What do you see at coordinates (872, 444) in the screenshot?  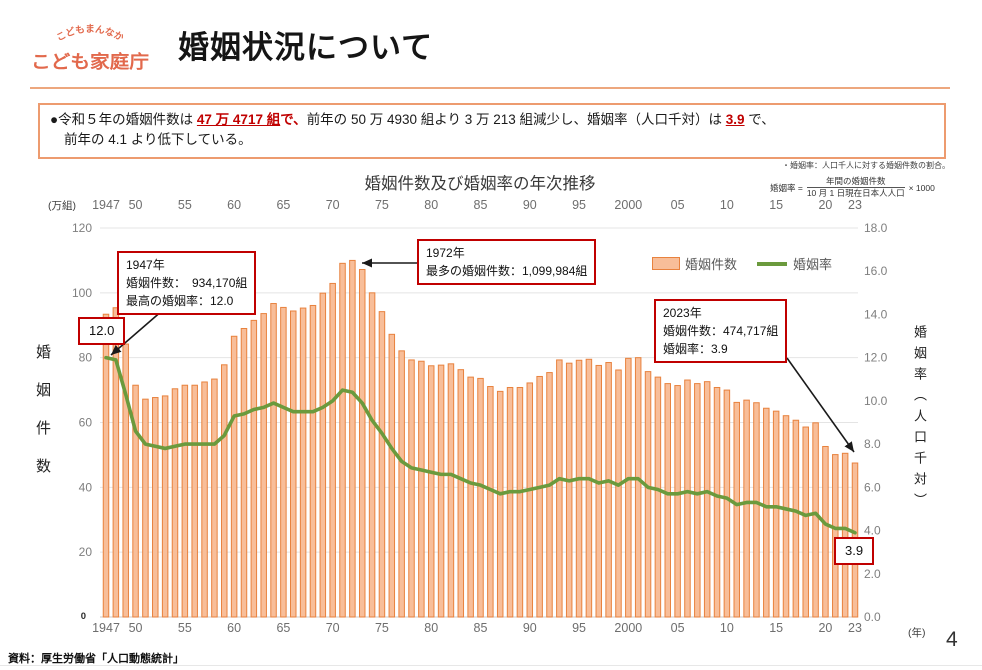 I see `svg-text: 8.0` at bounding box center [872, 444].